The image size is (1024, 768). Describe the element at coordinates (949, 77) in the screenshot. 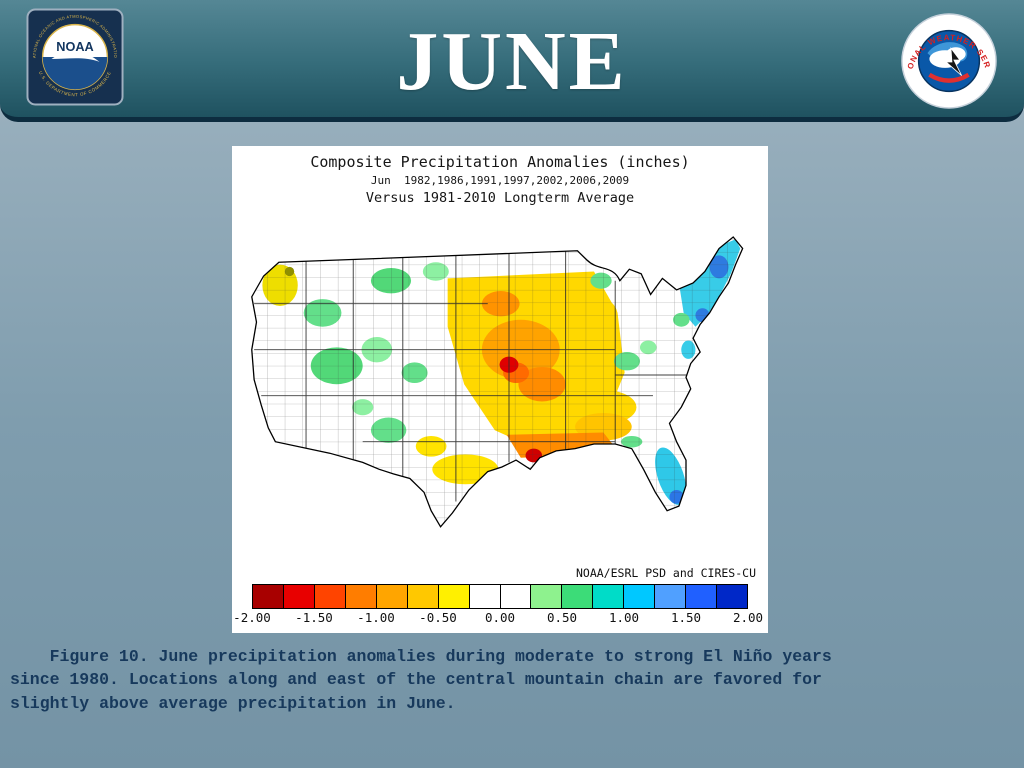

I see `nws-red-swoosh` at that location.